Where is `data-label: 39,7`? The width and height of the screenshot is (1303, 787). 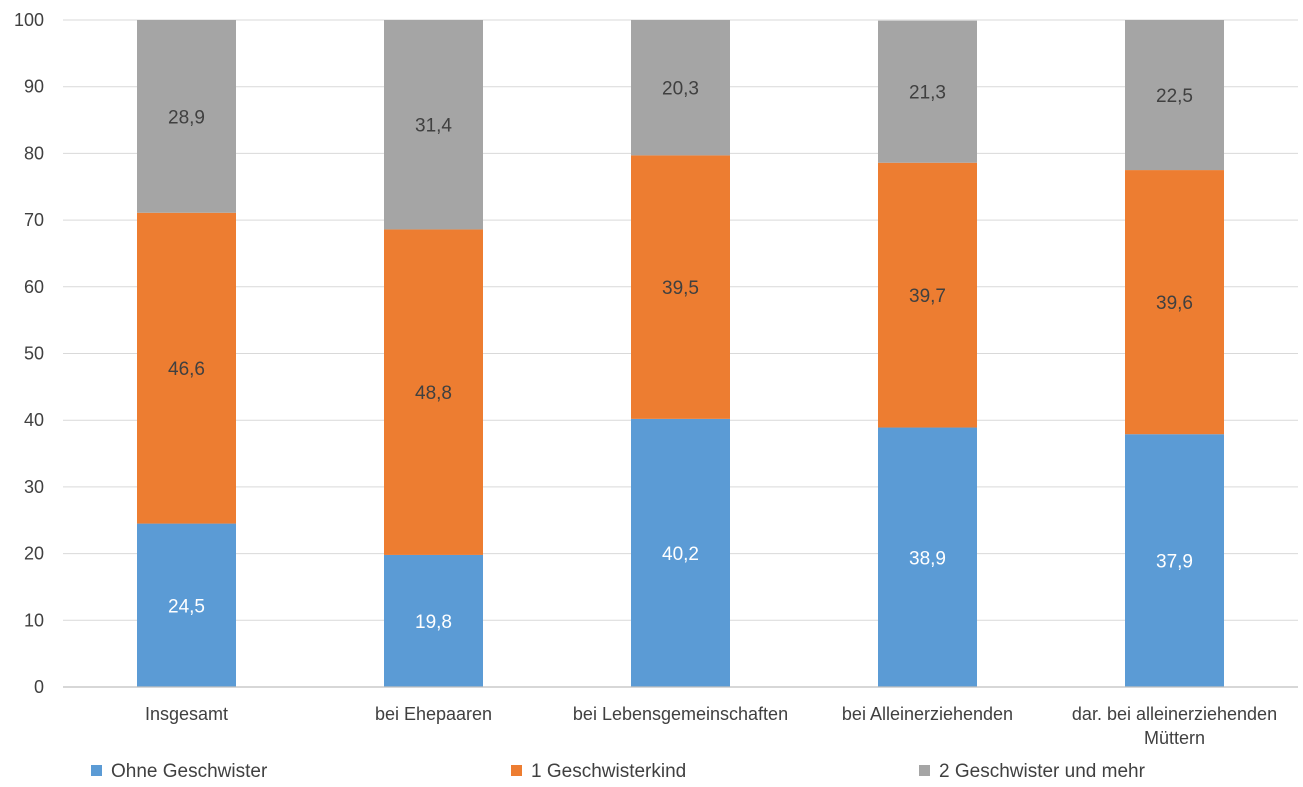 data-label: 39,7 is located at coordinates (927, 296).